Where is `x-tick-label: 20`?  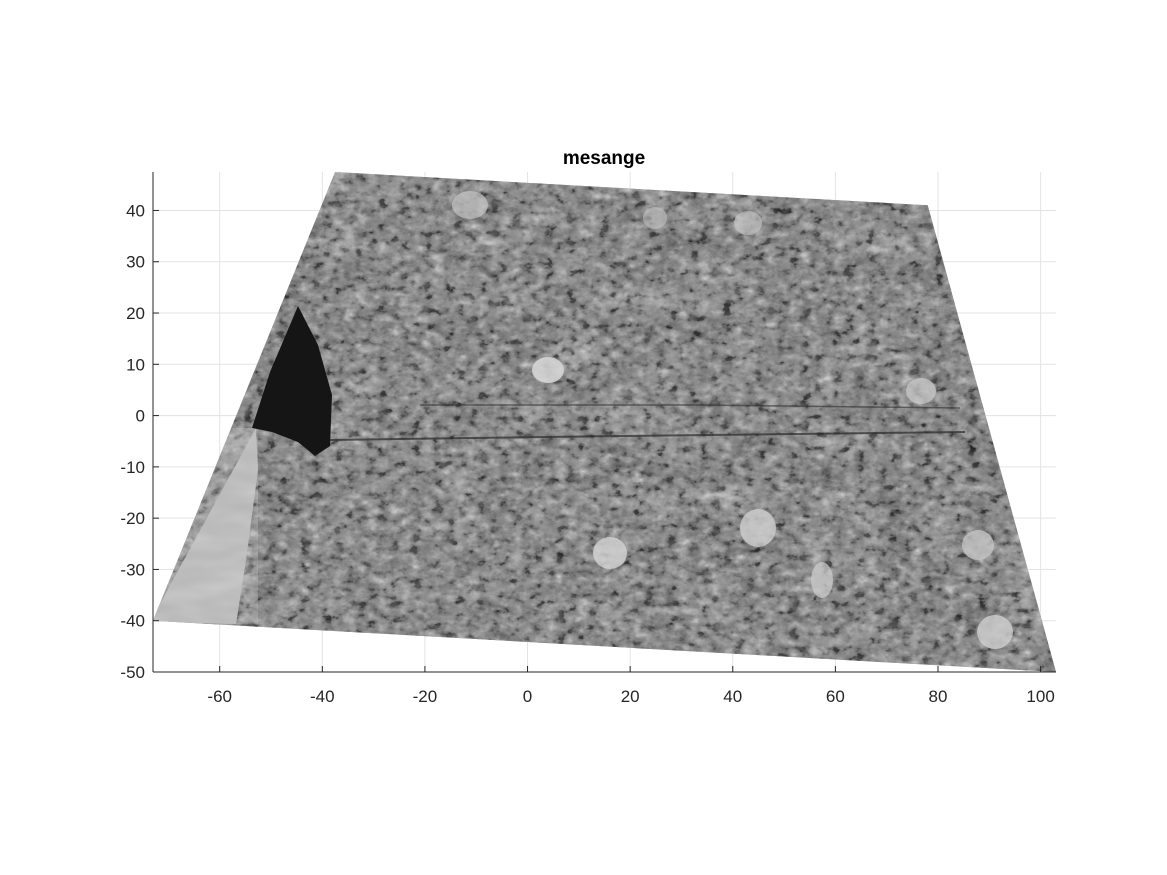
x-tick-label: 20 is located at coordinates (630, 696).